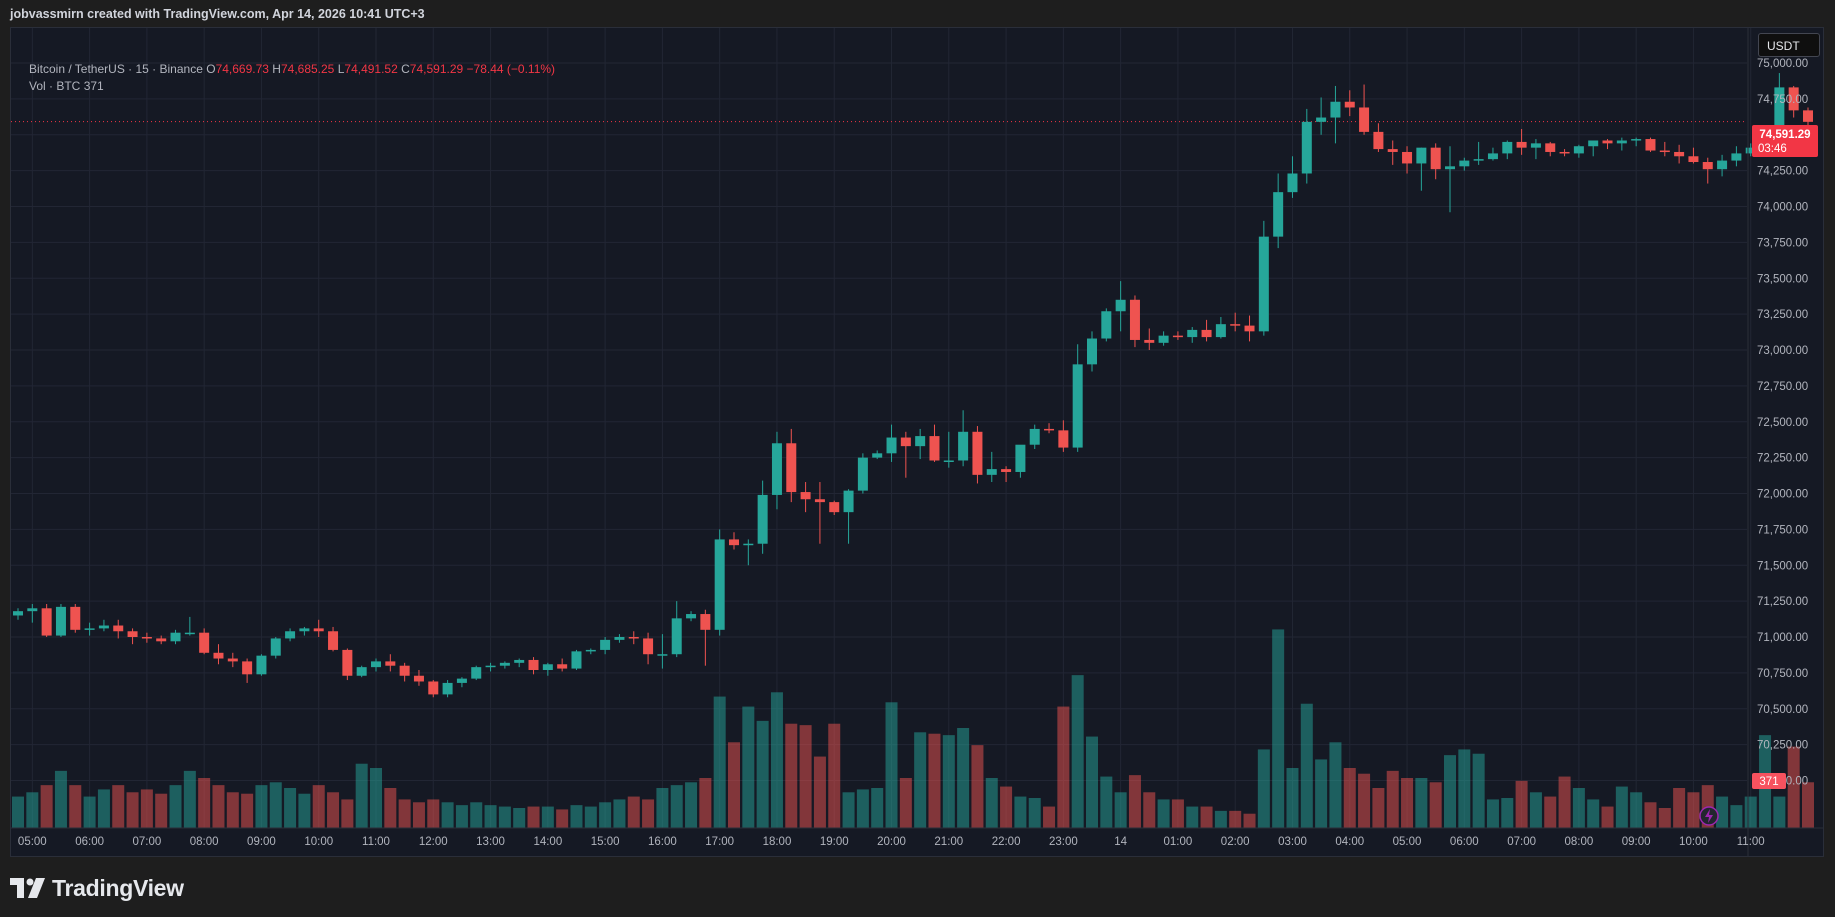 The image size is (1835, 917). I want to click on time-tick-label: 10:00, so click(318, 842).